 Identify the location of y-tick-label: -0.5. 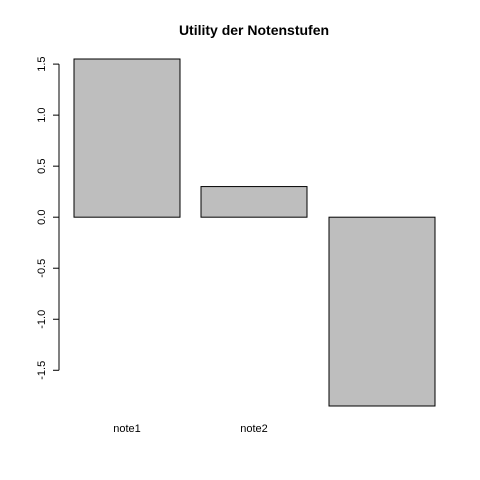
(42, 268).